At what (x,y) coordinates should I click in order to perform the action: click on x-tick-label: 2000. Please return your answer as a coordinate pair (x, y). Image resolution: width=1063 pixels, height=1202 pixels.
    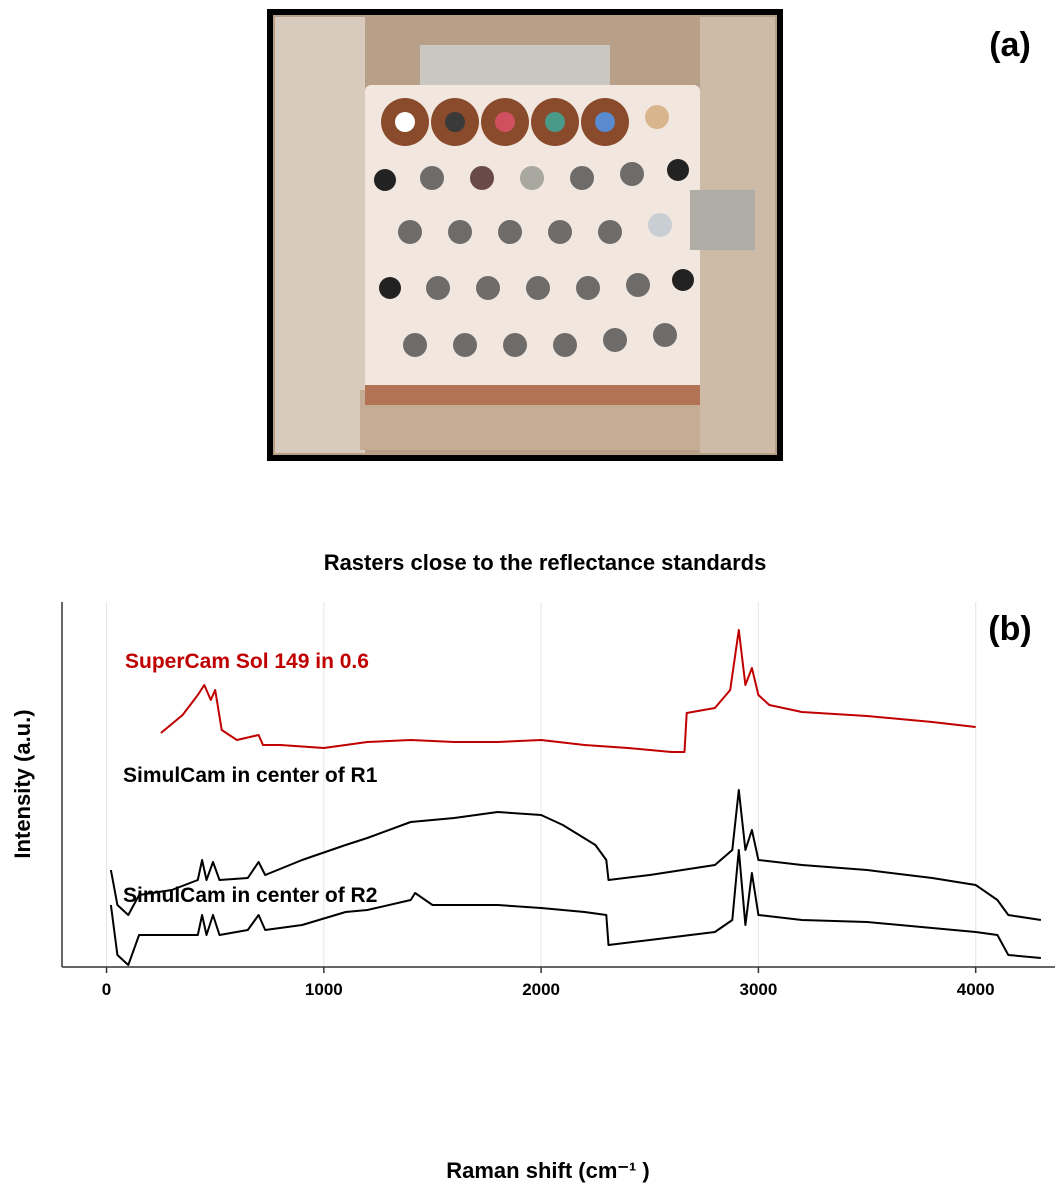
    Looking at the image, I should click on (541, 989).